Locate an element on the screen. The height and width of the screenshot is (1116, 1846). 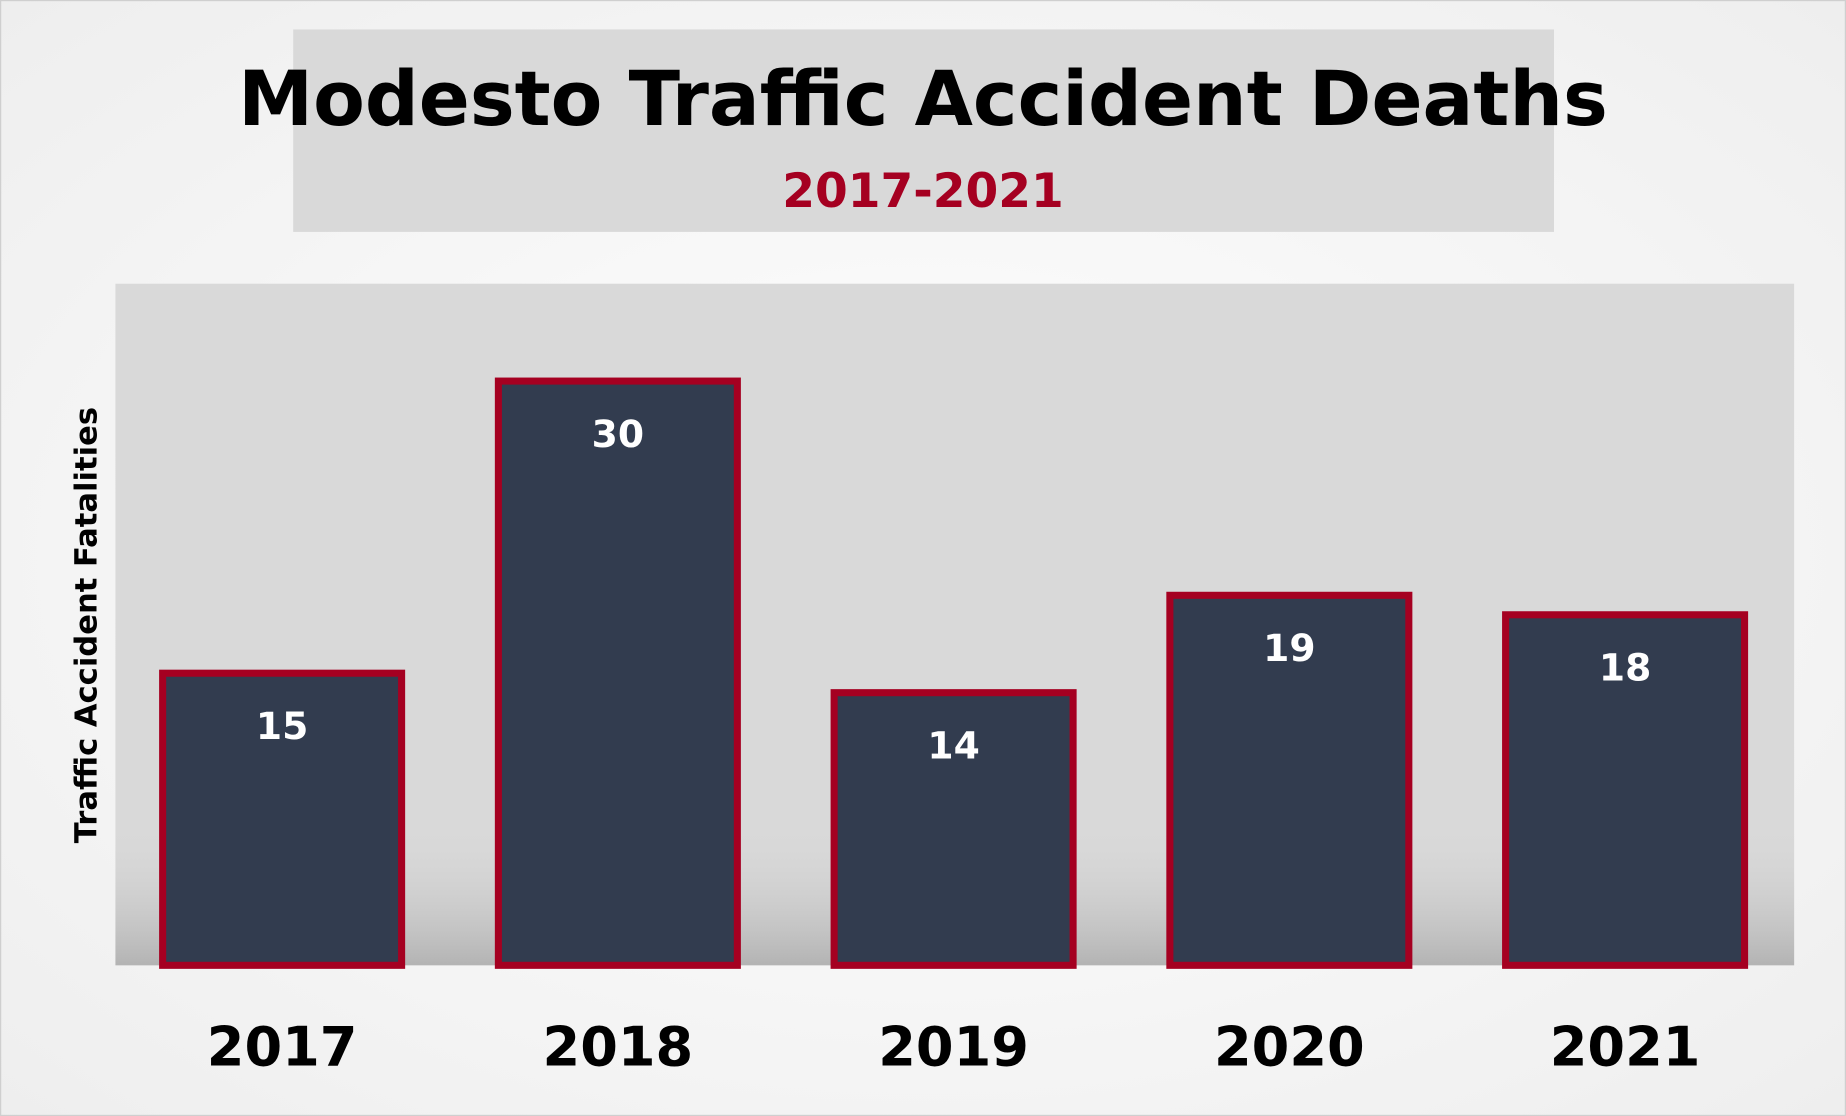
bar-2020 is located at coordinates (1289, 780).